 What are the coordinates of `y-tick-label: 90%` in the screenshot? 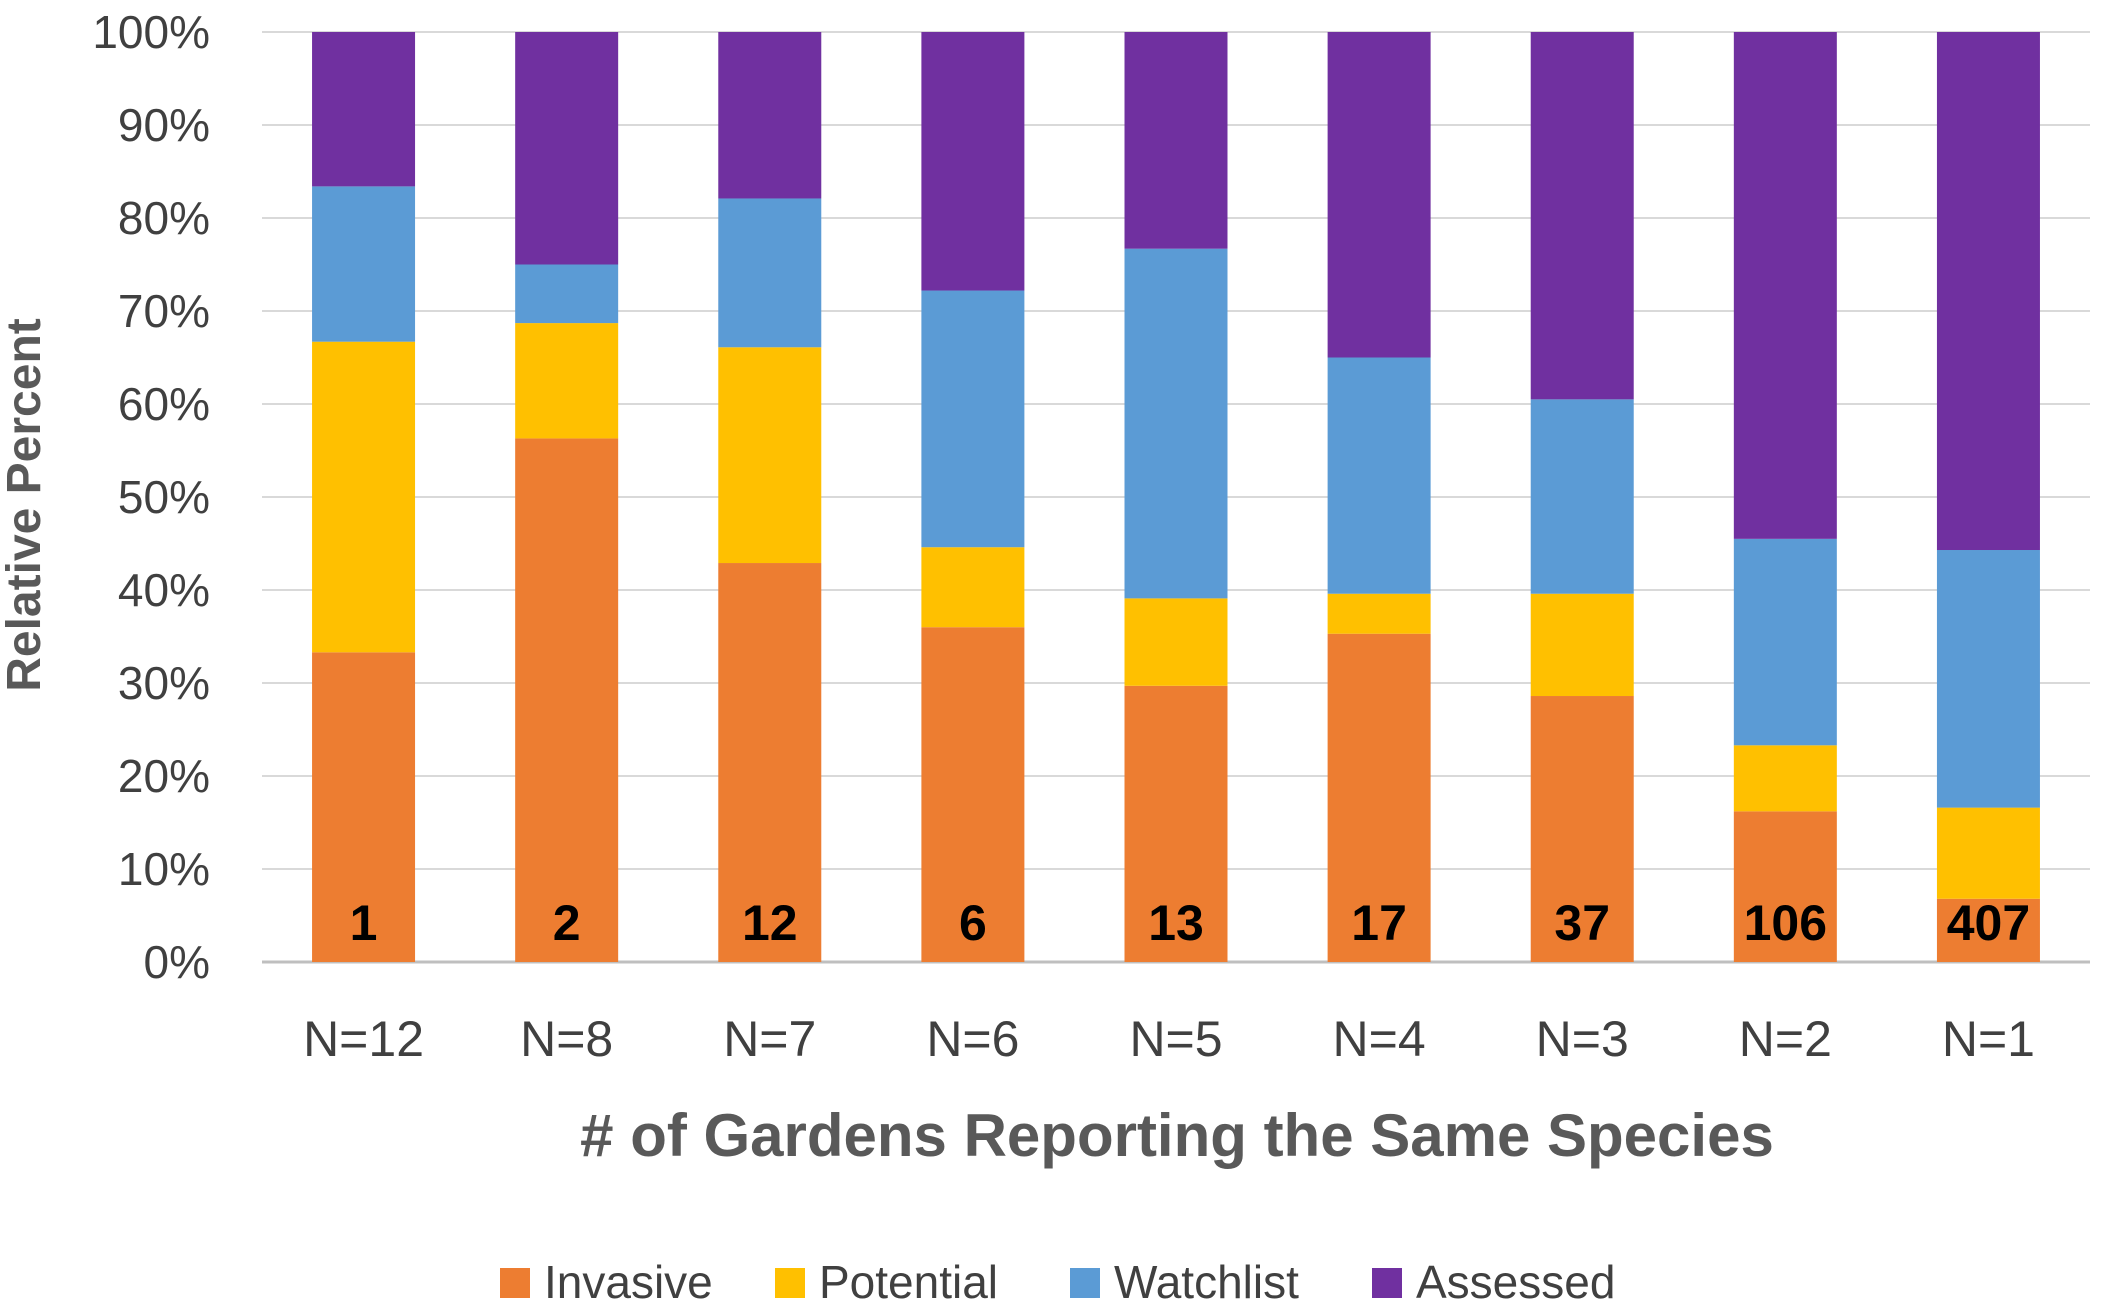 It's located at (164, 125).